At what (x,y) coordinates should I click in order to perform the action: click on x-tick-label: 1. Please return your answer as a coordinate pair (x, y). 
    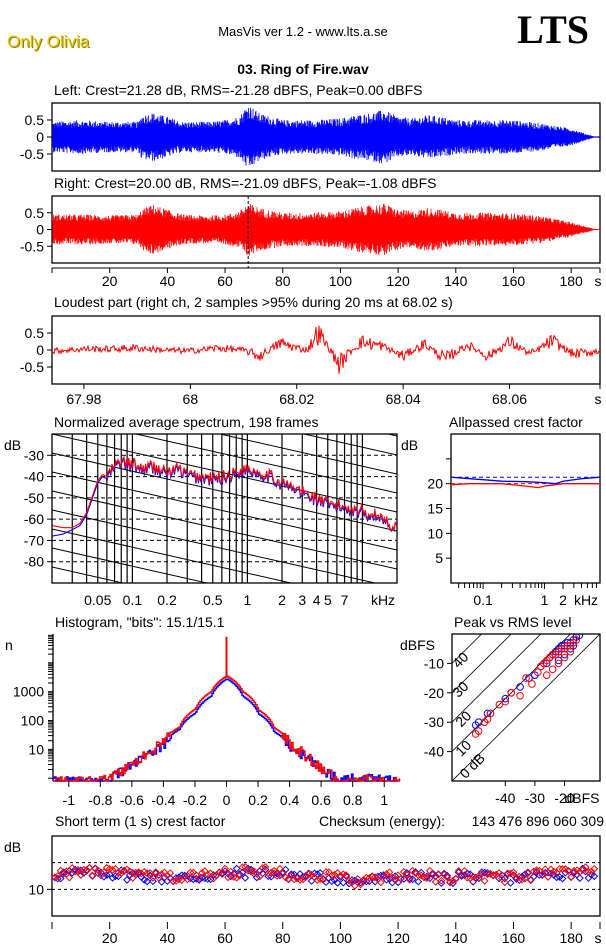
    Looking at the image, I should click on (384, 800).